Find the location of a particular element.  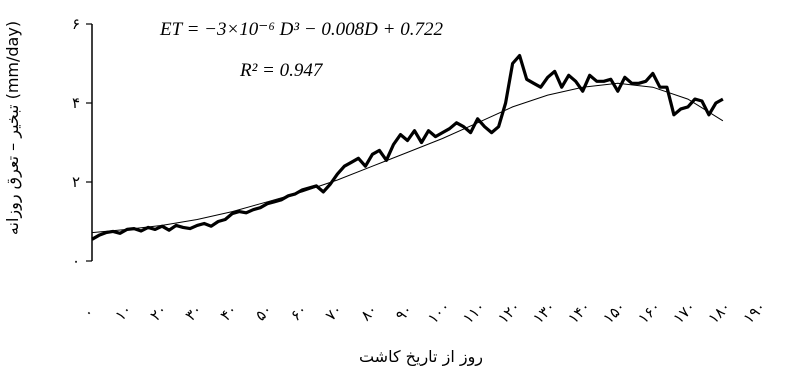

y-tick-label: ۴ is located at coordinates (76, 103).